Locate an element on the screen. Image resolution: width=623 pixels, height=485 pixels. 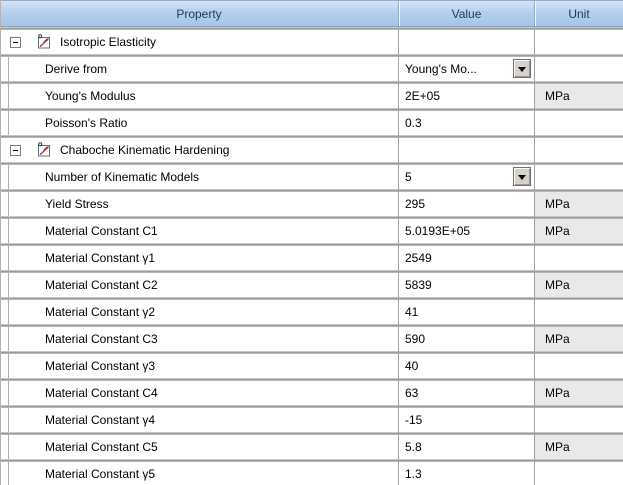
value-cell: 295 is located at coordinates (466, 204).